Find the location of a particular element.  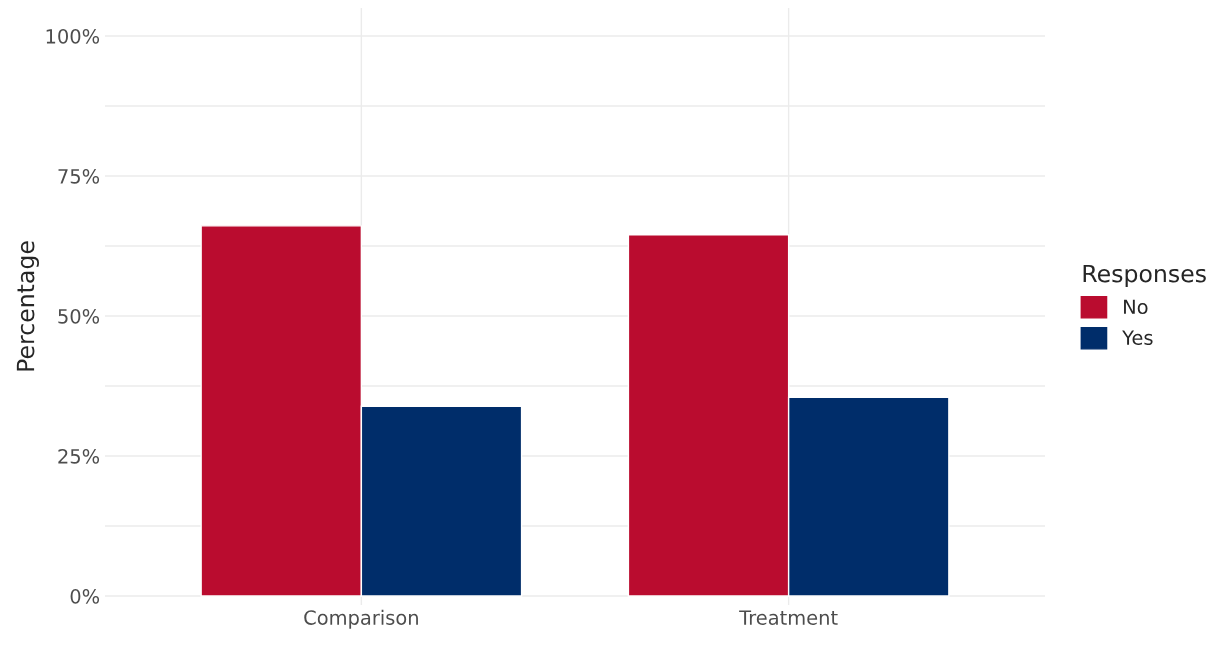

y-tick-label: 100% is located at coordinates (73, 36).